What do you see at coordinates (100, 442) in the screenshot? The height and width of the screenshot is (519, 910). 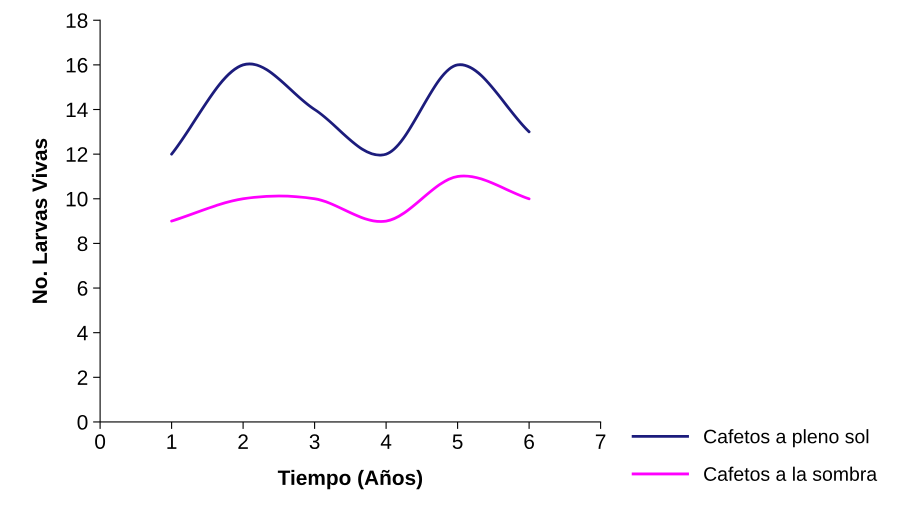 I see `x-tick-label: 0` at bounding box center [100, 442].